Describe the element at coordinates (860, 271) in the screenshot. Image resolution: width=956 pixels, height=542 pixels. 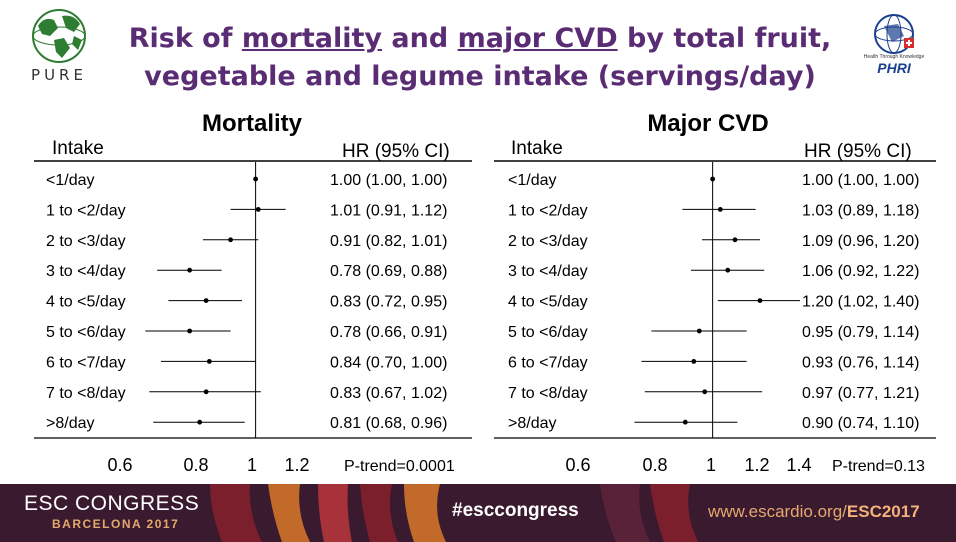
I see `cvd-hr-label: 1.06 (0.92, 1.22)` at that location.